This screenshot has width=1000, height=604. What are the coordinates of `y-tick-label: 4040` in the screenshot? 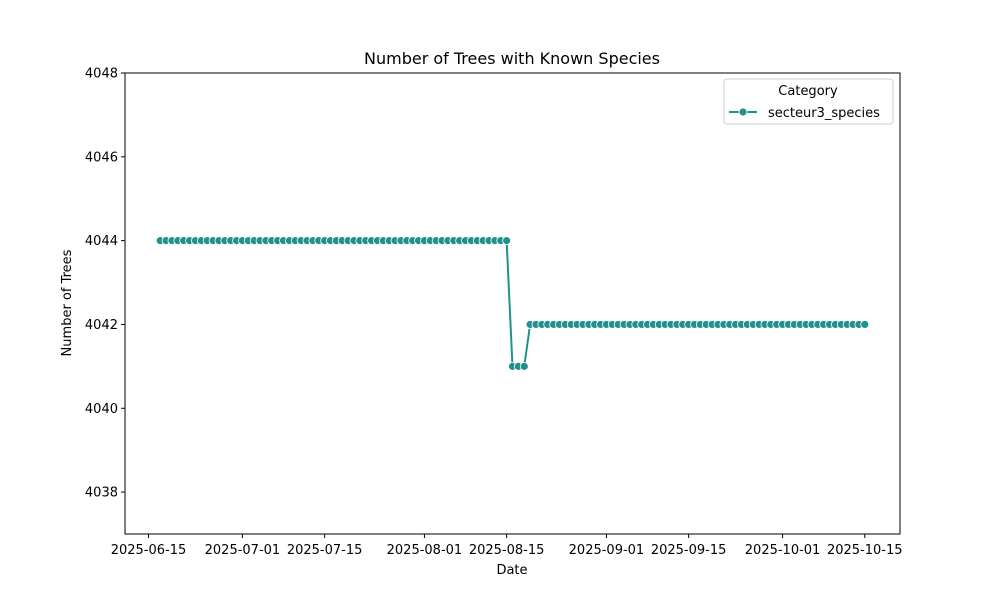 It's located at (101, 409).